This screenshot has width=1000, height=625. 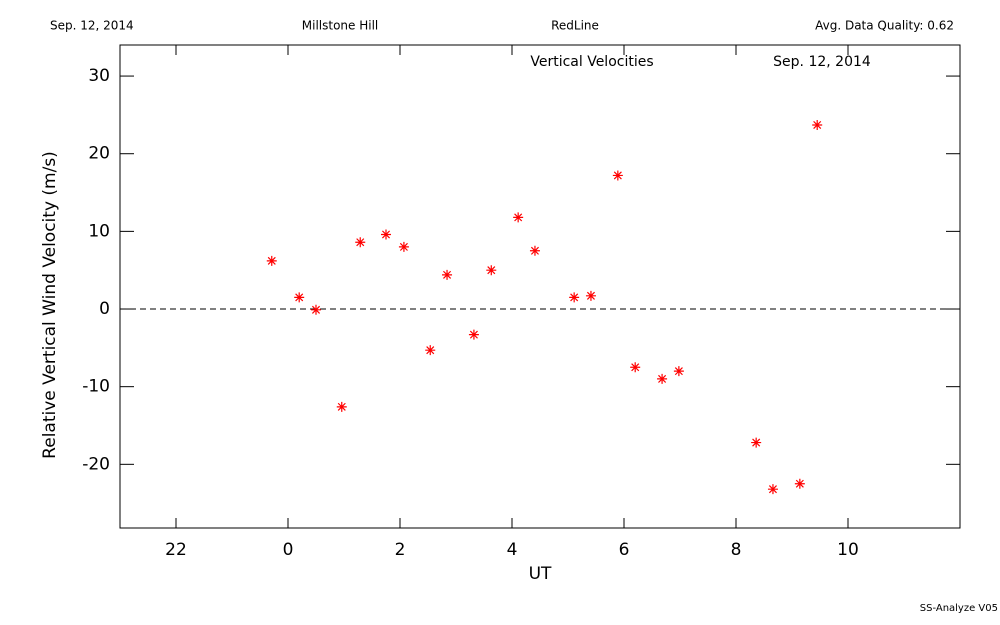 I want to click on header-quality: Avg. Data Quality: 0.62, so click(x=884, y=26).